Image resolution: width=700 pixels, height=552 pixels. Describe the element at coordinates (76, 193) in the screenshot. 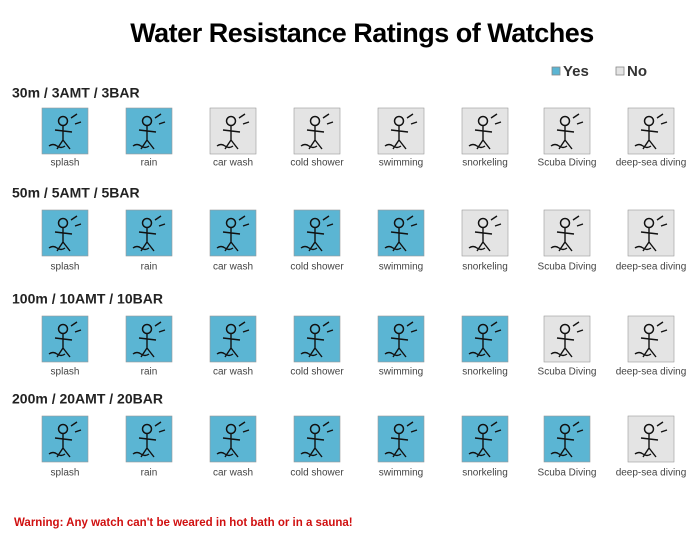

I see `row-label: 50m / 5AMT / 5BAR` at that location.